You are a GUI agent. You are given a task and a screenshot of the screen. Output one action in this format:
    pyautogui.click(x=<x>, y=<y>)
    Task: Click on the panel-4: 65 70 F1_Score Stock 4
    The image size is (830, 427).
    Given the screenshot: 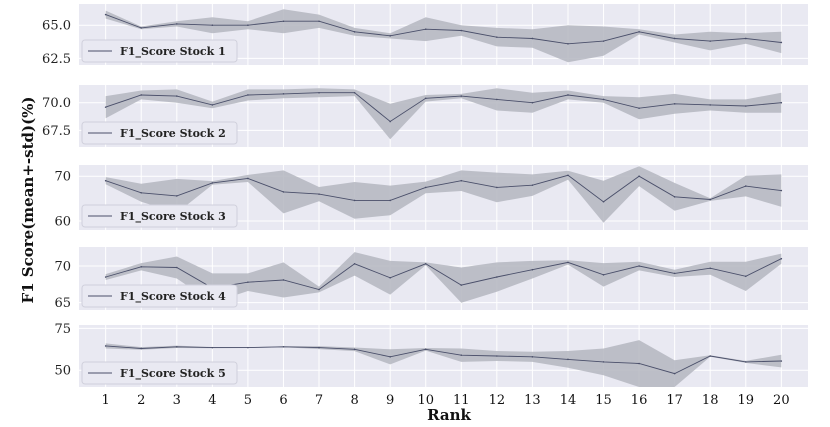 What is the action you would take?
    pyautogui.click(x=431, y=279)
    